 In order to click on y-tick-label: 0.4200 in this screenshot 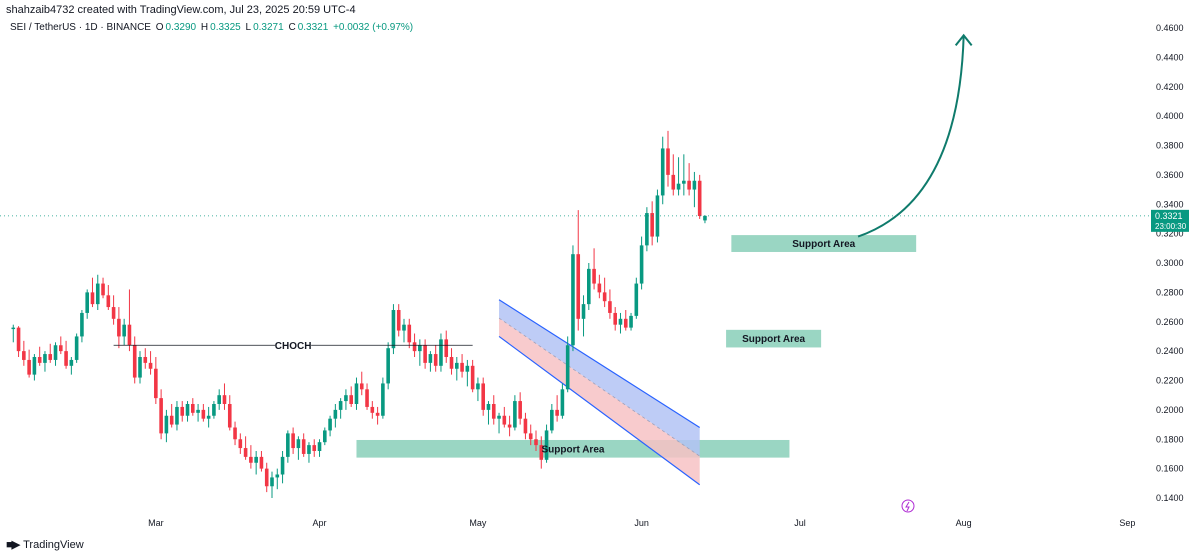, I will do `click(1170, 87)`.